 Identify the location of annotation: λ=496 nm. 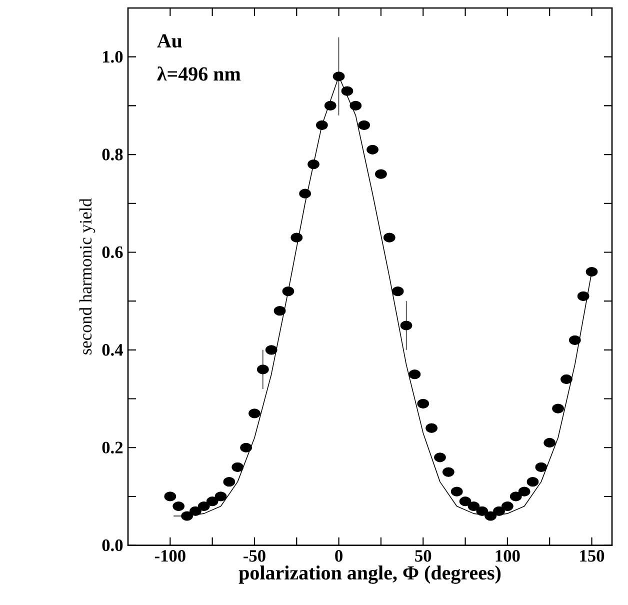
(199, 73).